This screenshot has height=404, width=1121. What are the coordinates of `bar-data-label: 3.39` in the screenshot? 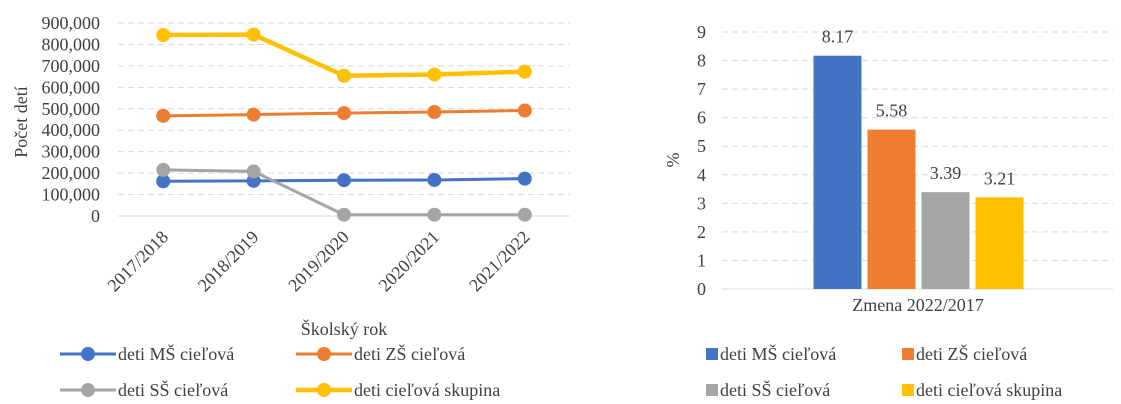 It's located at (946, 173).